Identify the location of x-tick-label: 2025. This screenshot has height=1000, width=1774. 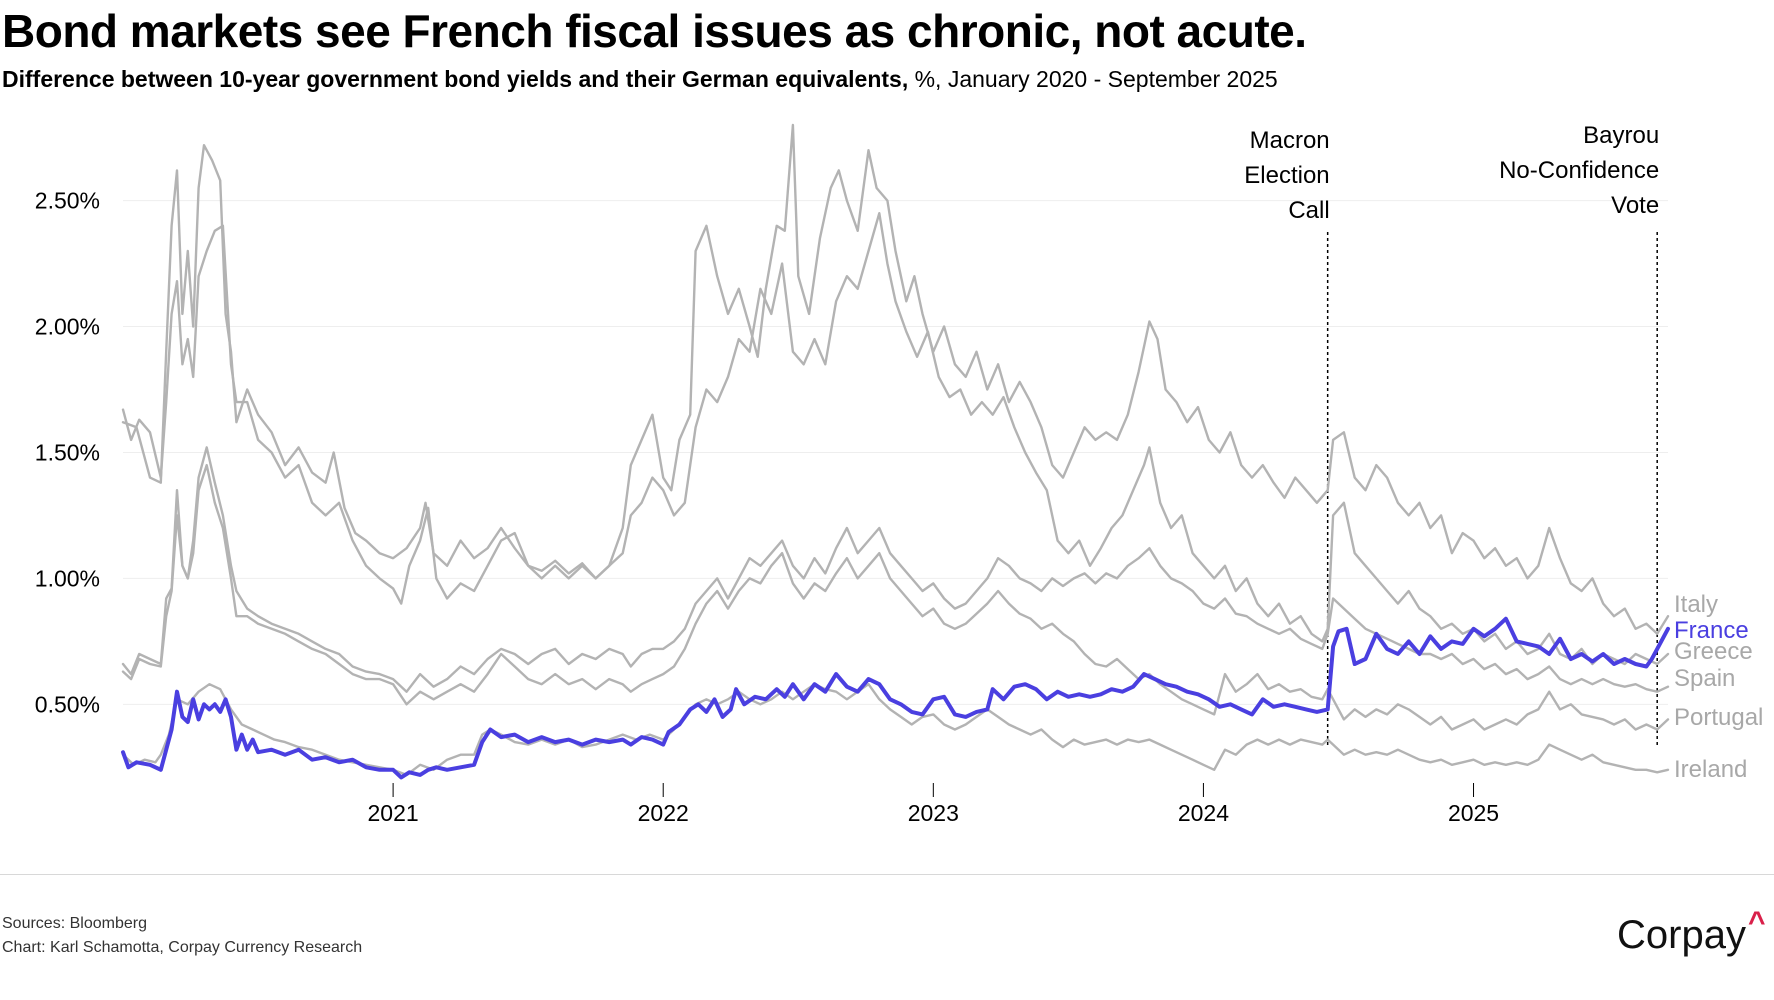
(1473, 813).